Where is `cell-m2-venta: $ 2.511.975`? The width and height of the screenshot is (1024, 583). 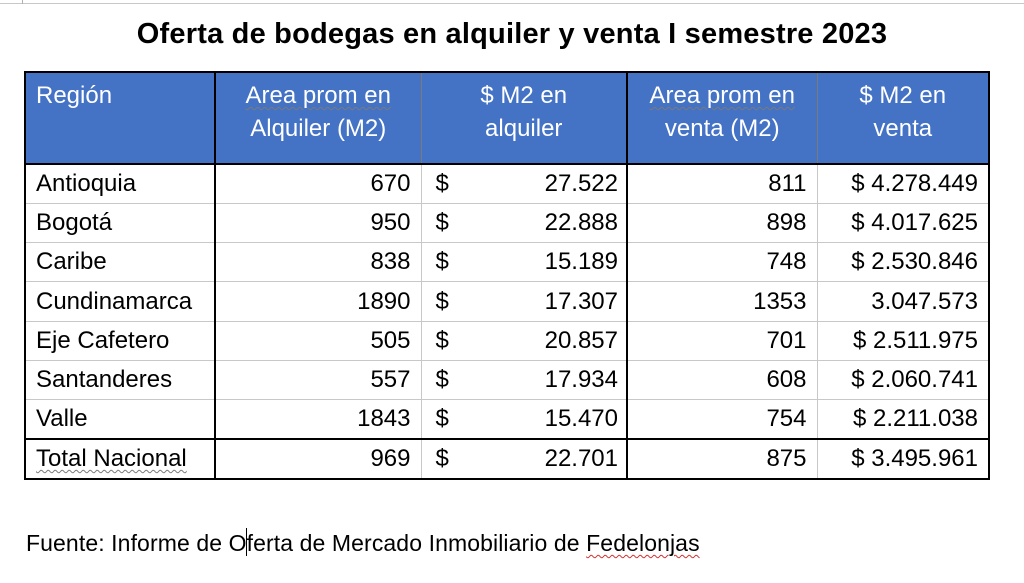 cell-m2-venta: $ 2.511.975 is located at coordinates (903, 341).